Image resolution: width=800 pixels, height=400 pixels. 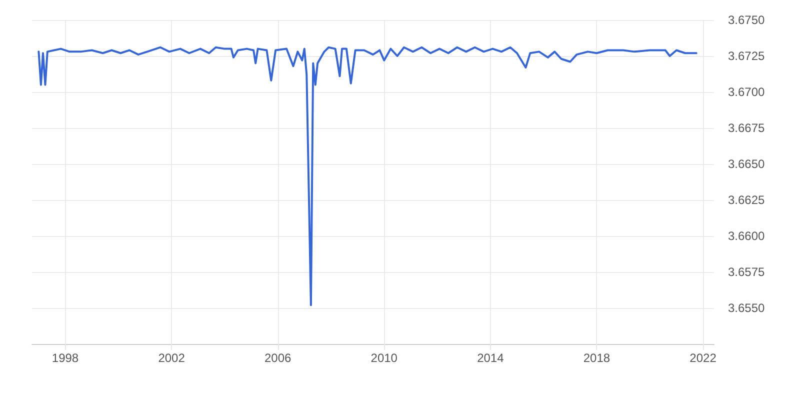 What do you see at coordinates (747, 128) in the screenshot?
I see `y-tick-label: 3.6675` at bounding box center [747, 128].